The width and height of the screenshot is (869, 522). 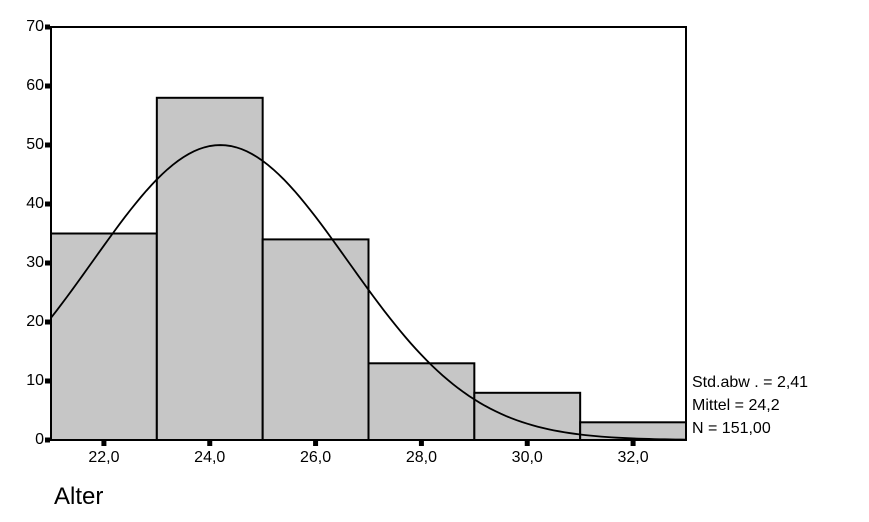 I want to click on x-tick-label: 22,0, so click(x=104, y=457).